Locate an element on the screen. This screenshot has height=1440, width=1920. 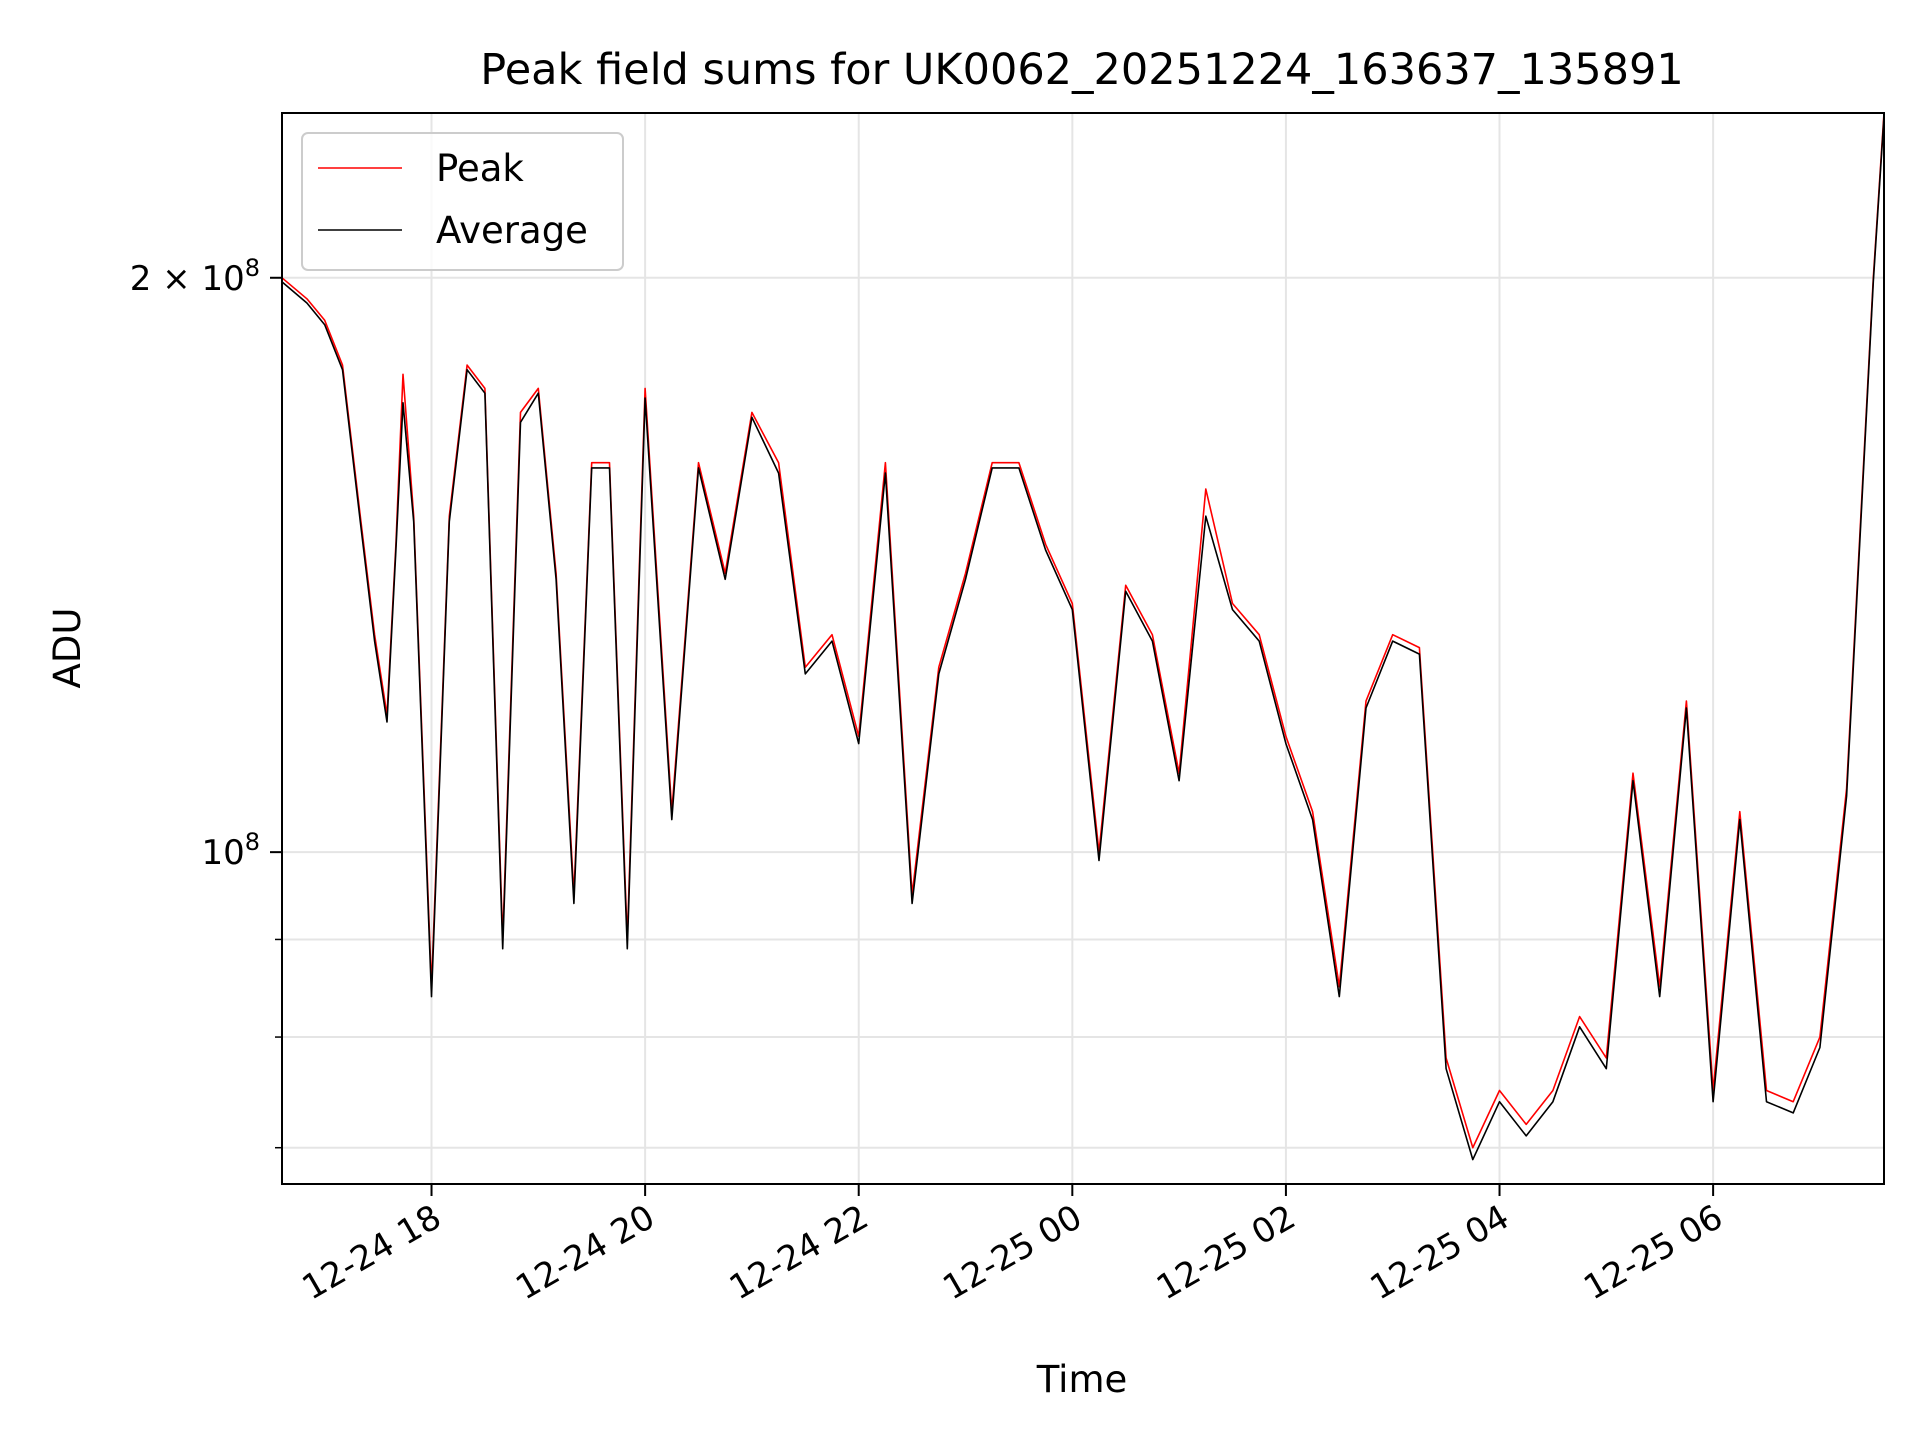
x-axis-label: Time is located at coordinates (1082, 1379).